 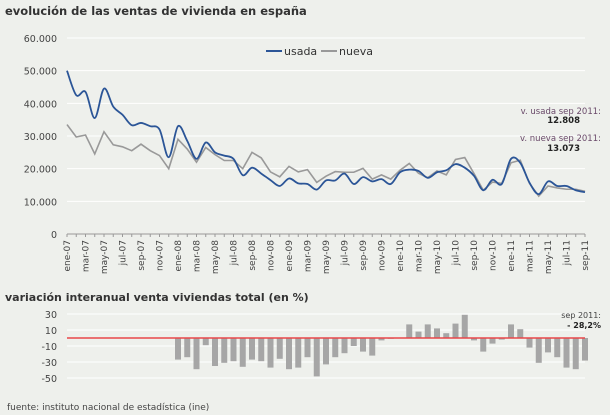 I want to click on bottom-bars, so click(x=381, y=345).